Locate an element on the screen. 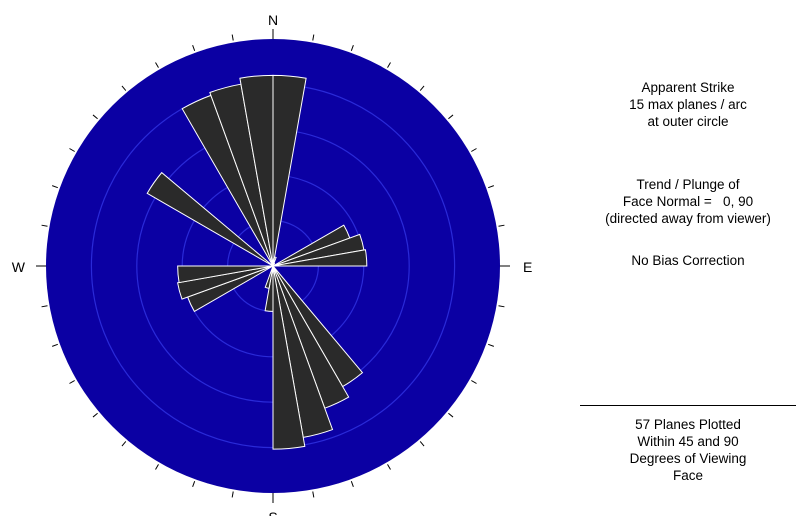 The height and width of the screenshot is (516, 796). summary-line-1: 57 Planes Plotted is located at coordinates (688, 424).